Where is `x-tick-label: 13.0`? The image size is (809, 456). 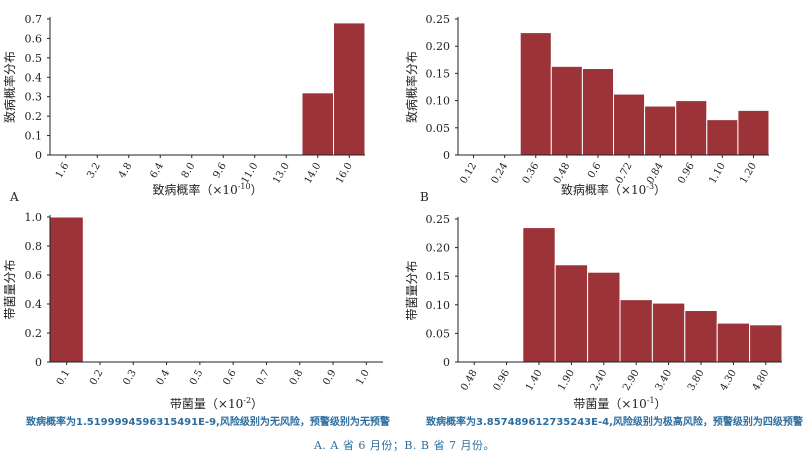
x-tick-label: 13.0 is located at coordinates (281, 173).